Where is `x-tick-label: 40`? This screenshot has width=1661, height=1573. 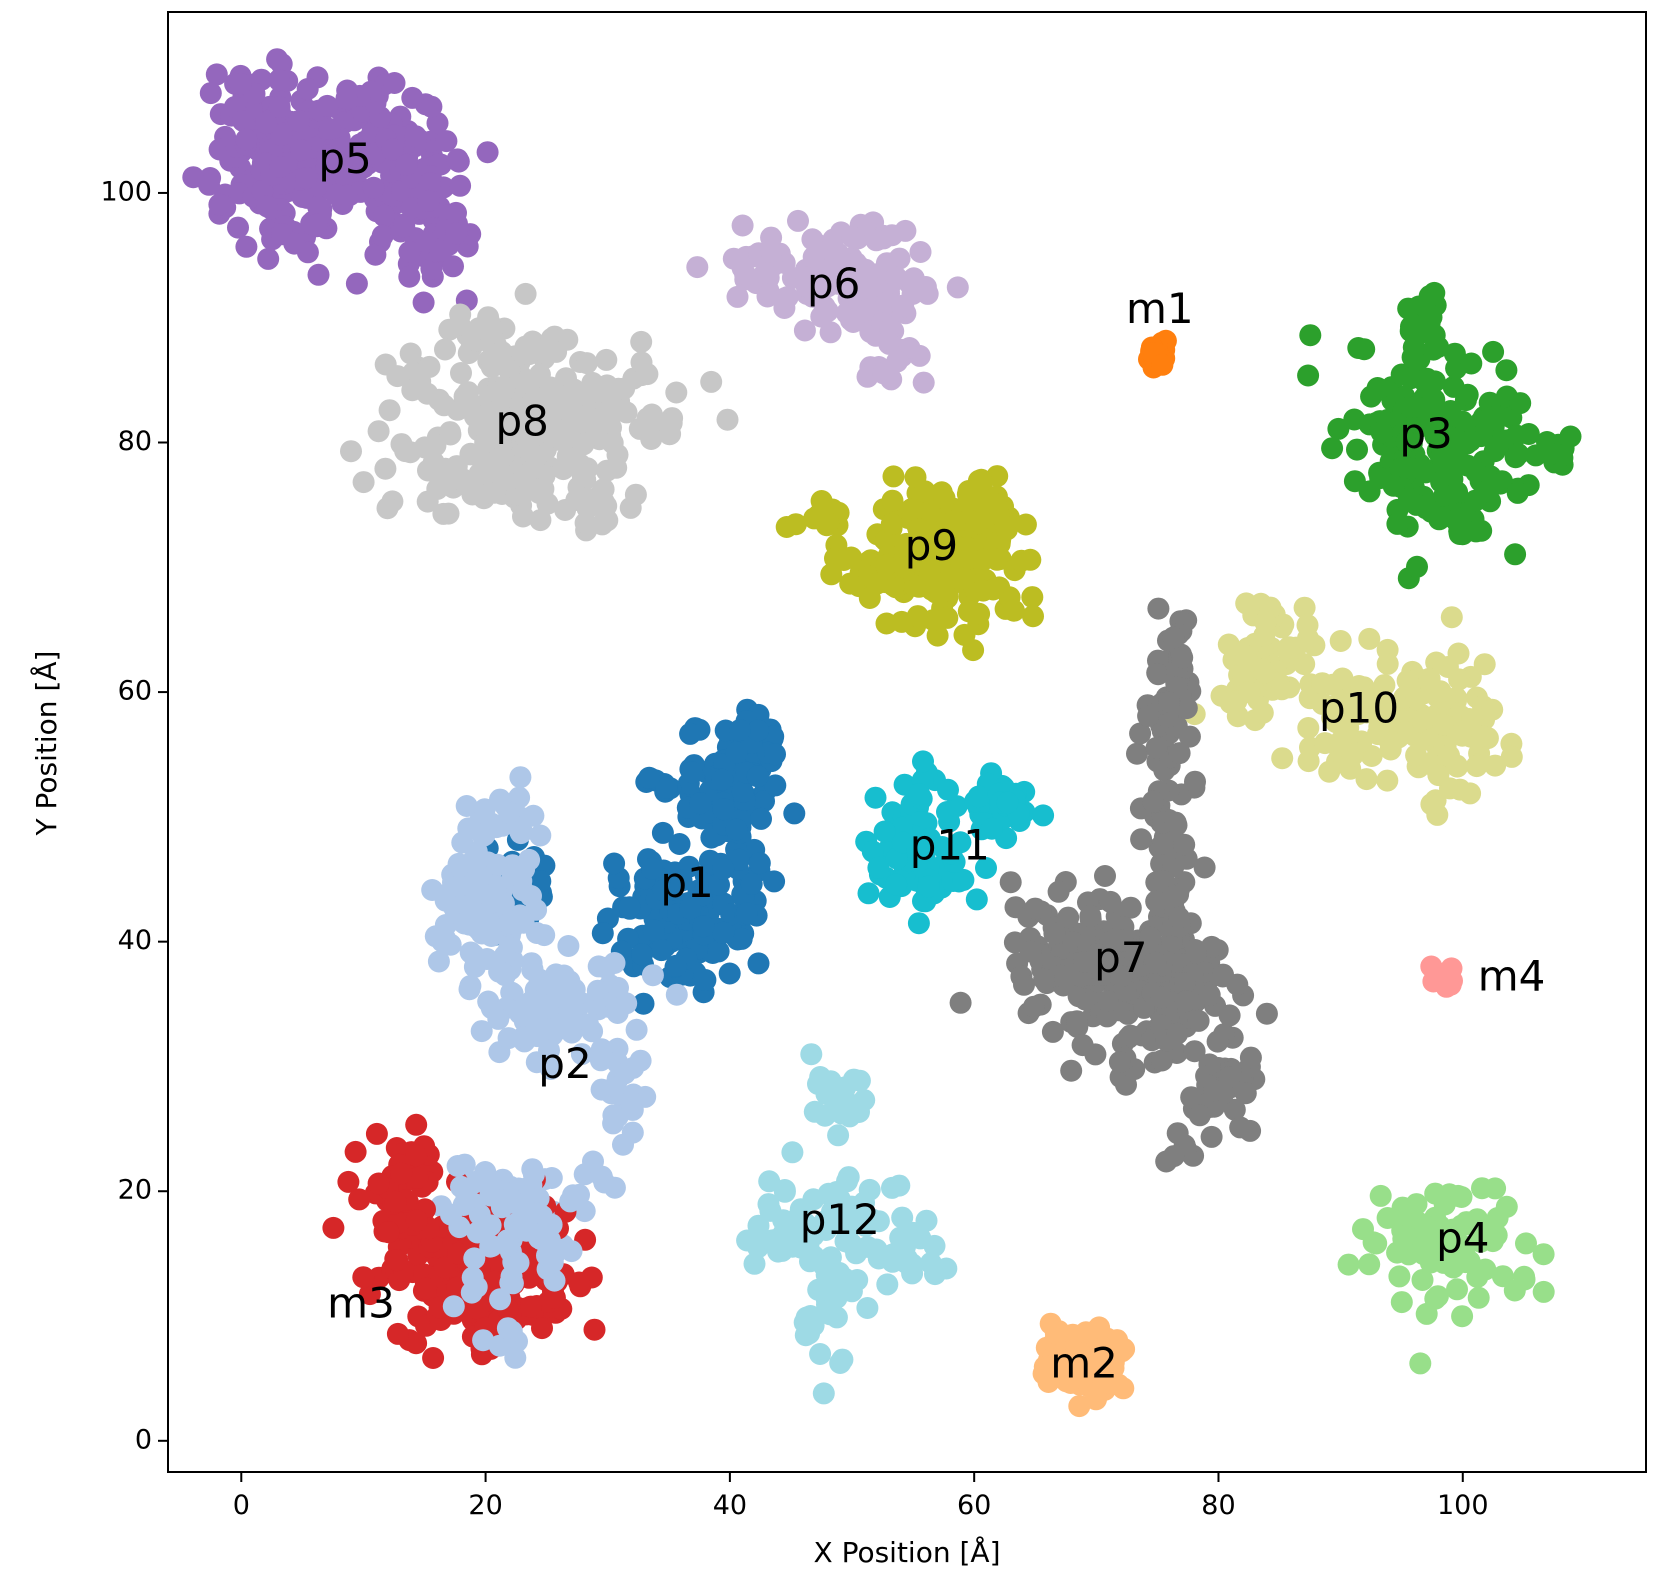
x-tick-label: 40 is located at coordinates (730, 1505).